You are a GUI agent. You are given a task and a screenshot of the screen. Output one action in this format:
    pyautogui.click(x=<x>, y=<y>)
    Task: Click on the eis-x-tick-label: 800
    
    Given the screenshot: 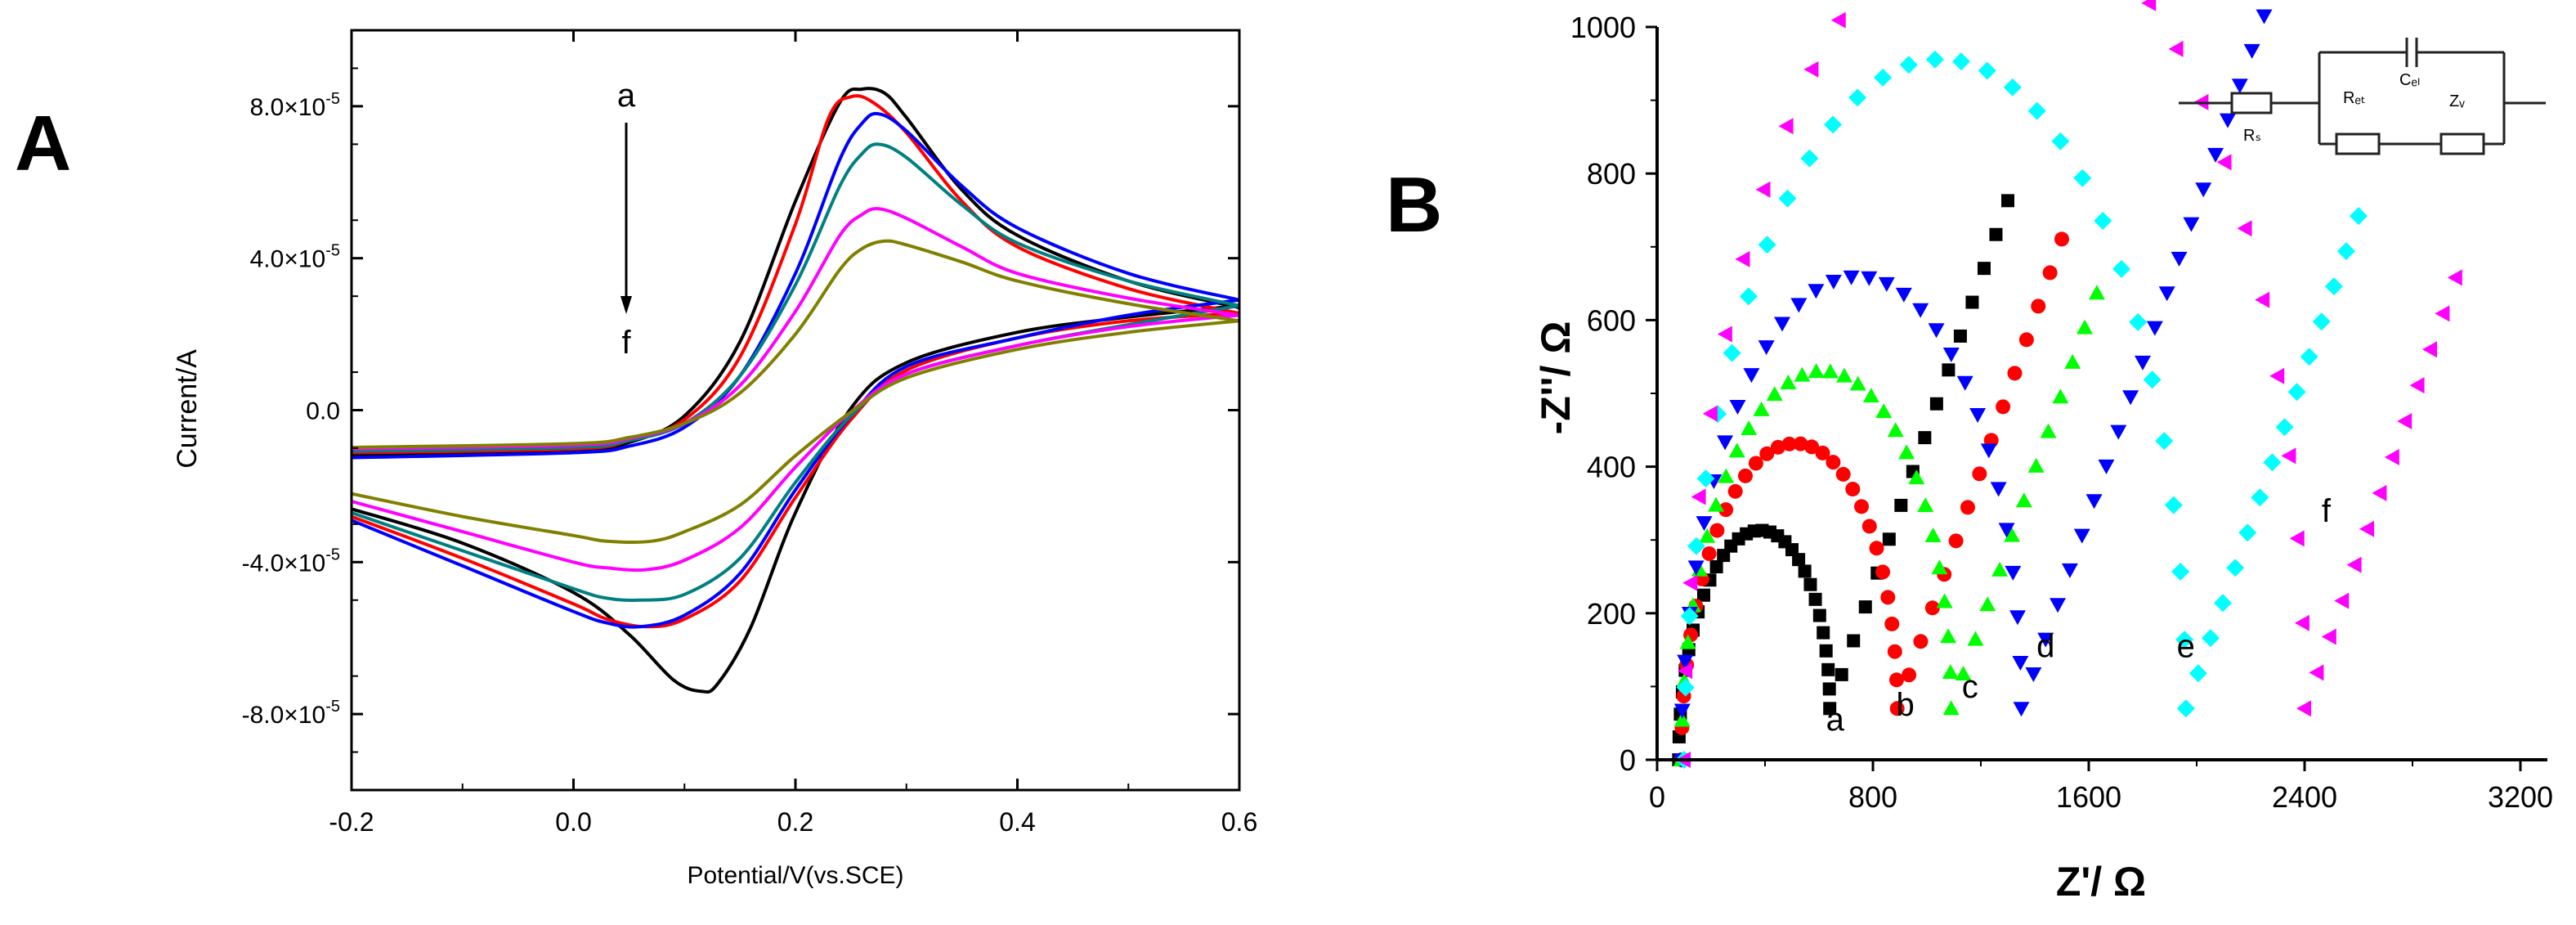 What is the action you would take?
    pyautogui.click(x=1872, y=797)
    